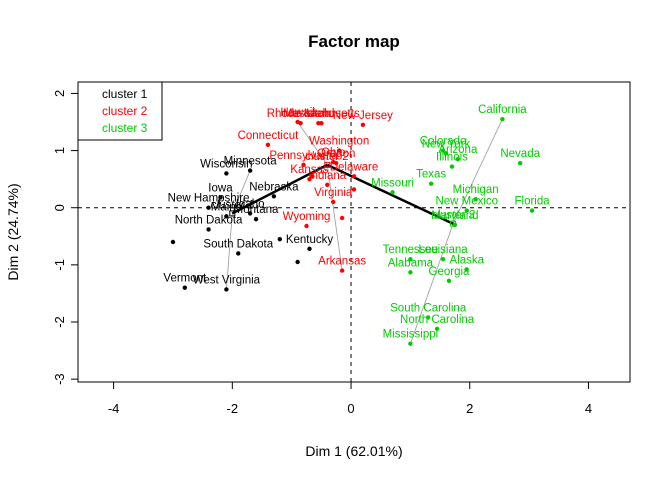 The image size is (672, 480). What do you see at coordinates (226, 164) in the screenshot?
I see `point-label: Wisconsin` at bounding box center [226, 164].